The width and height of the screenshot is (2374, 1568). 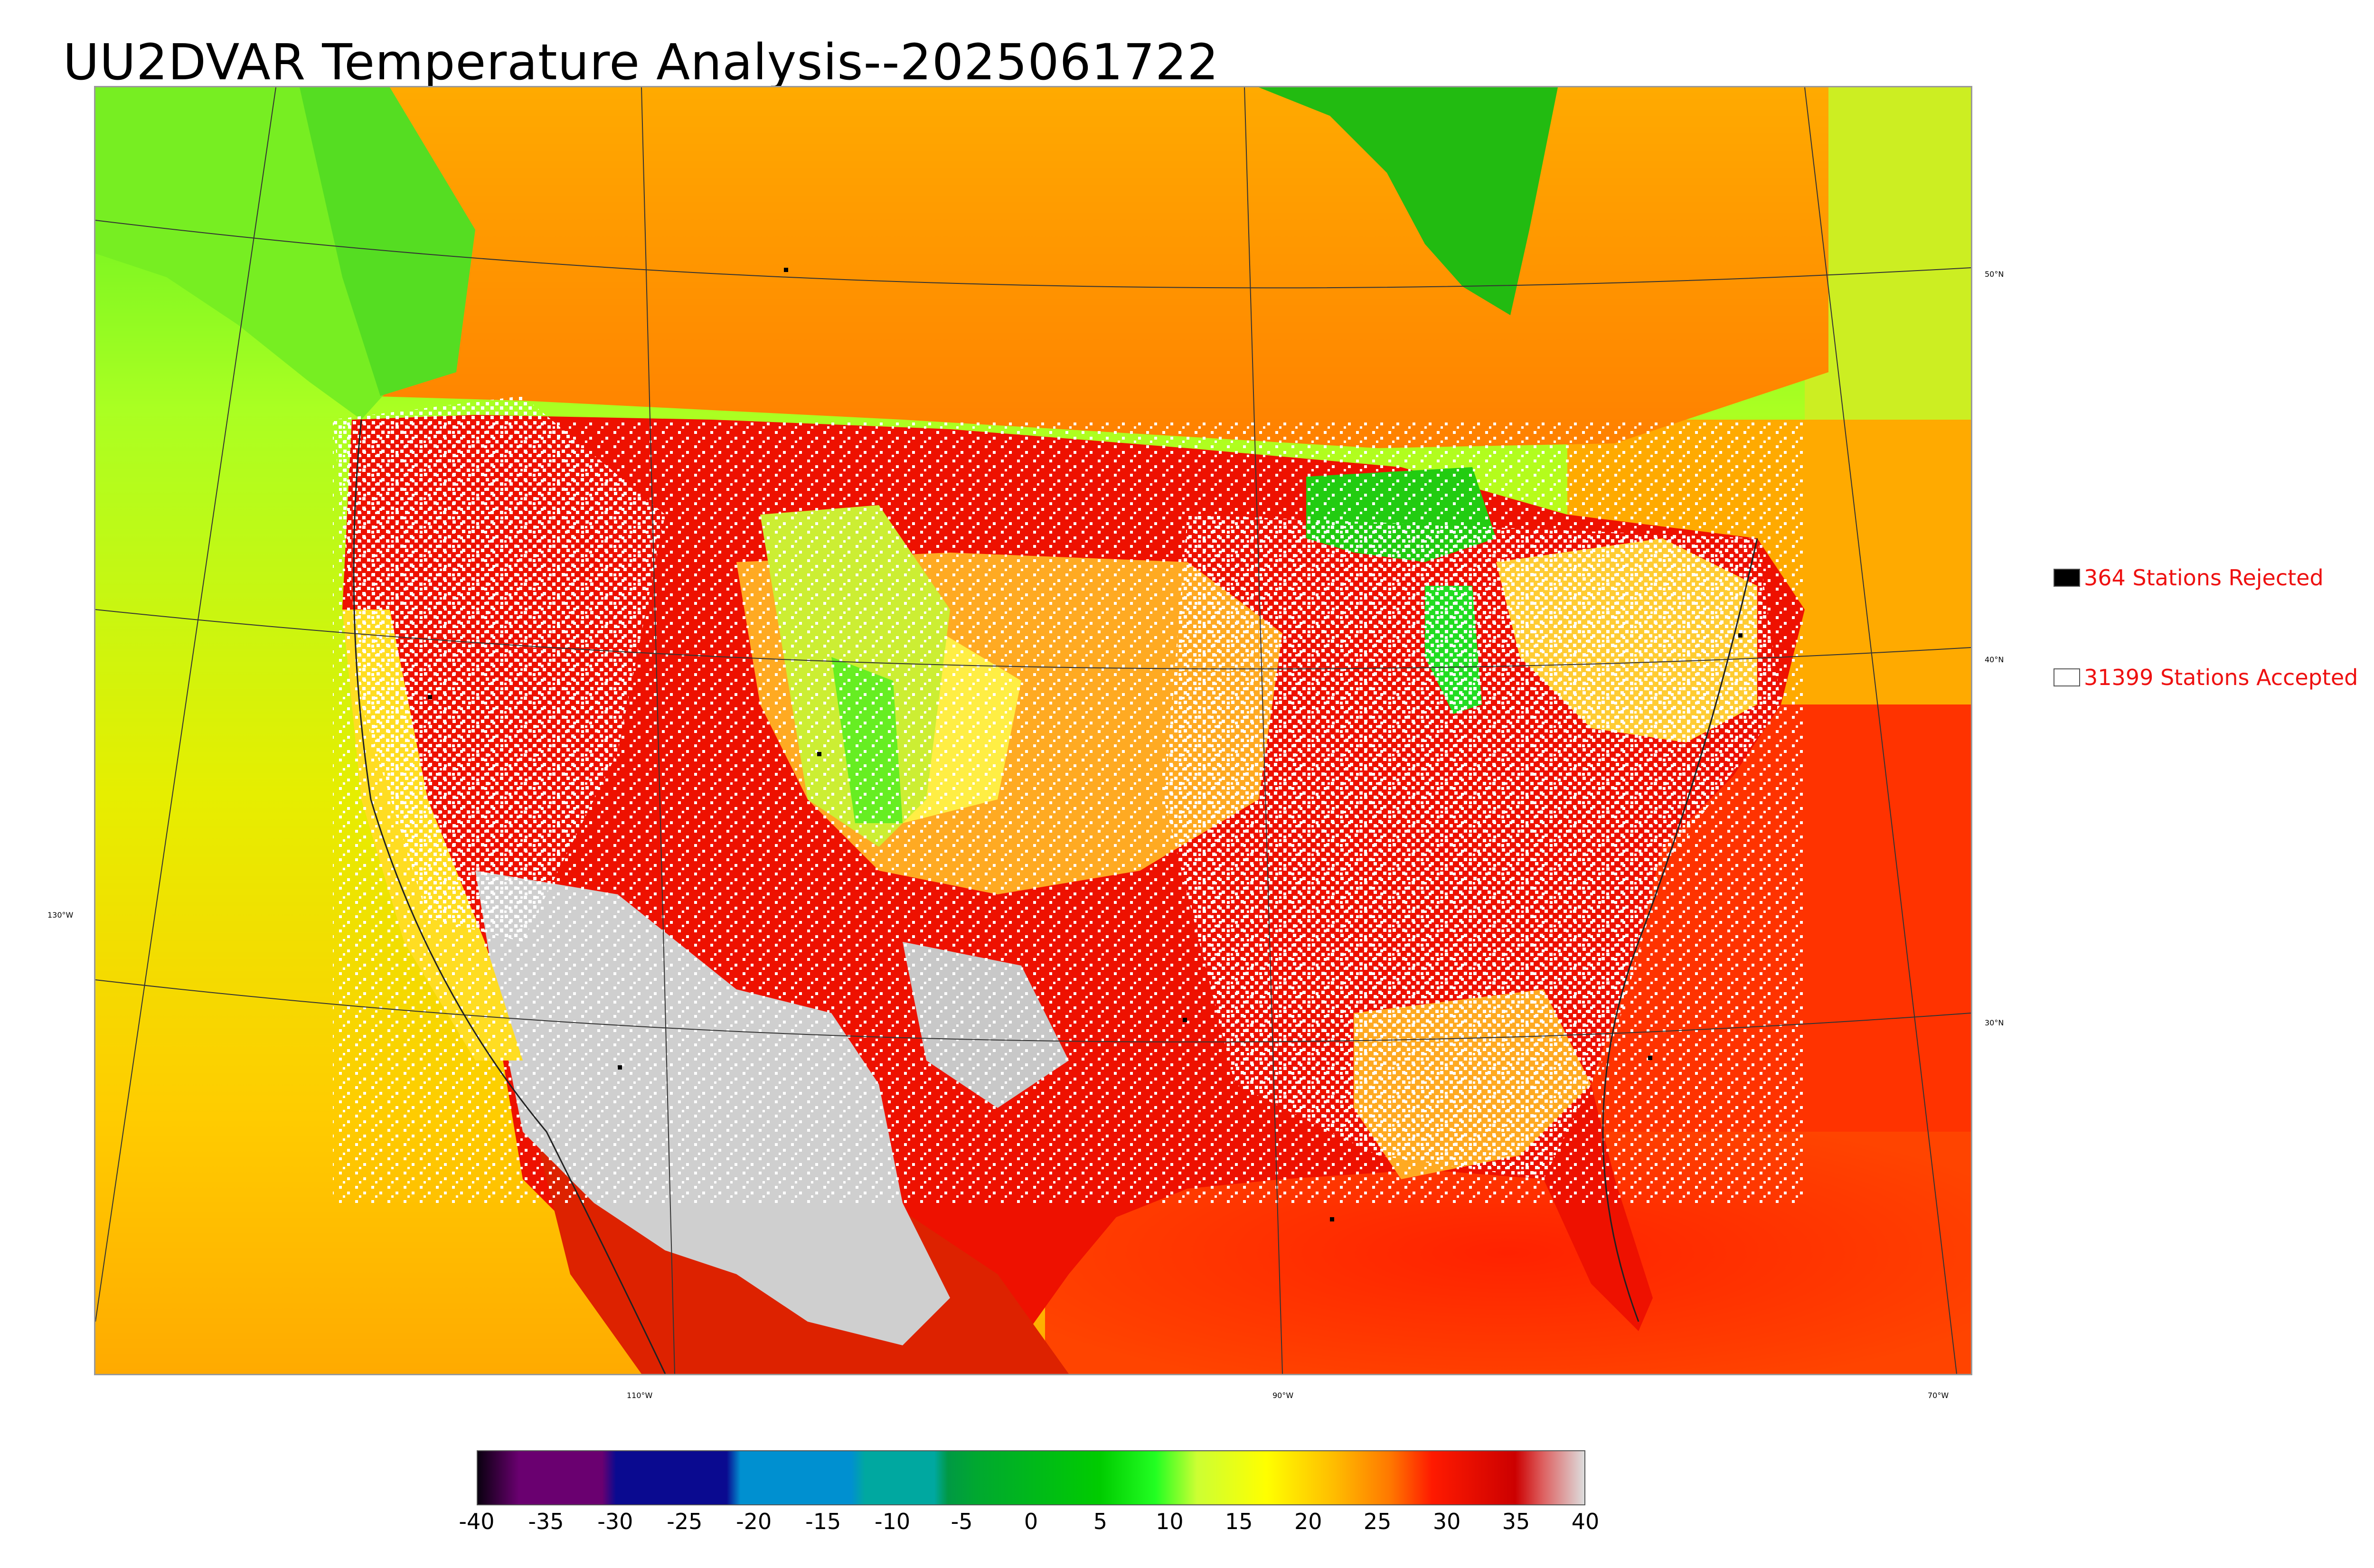 I want to click on colorbar-tick-label: 40, so click(x=1585, y=1521).